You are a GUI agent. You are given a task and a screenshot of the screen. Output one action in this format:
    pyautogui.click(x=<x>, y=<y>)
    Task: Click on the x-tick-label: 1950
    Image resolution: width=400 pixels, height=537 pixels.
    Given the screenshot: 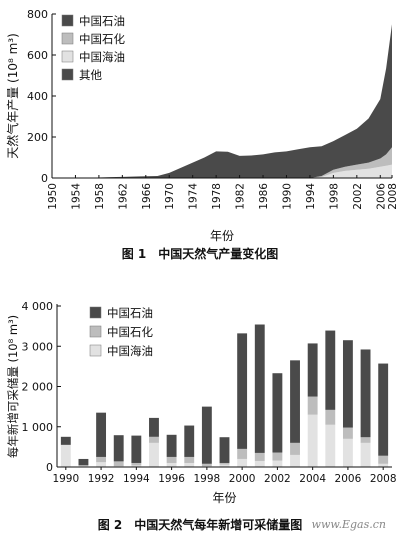 What is the action you would take?
    pyautogui.click(x=53, y=196)
    